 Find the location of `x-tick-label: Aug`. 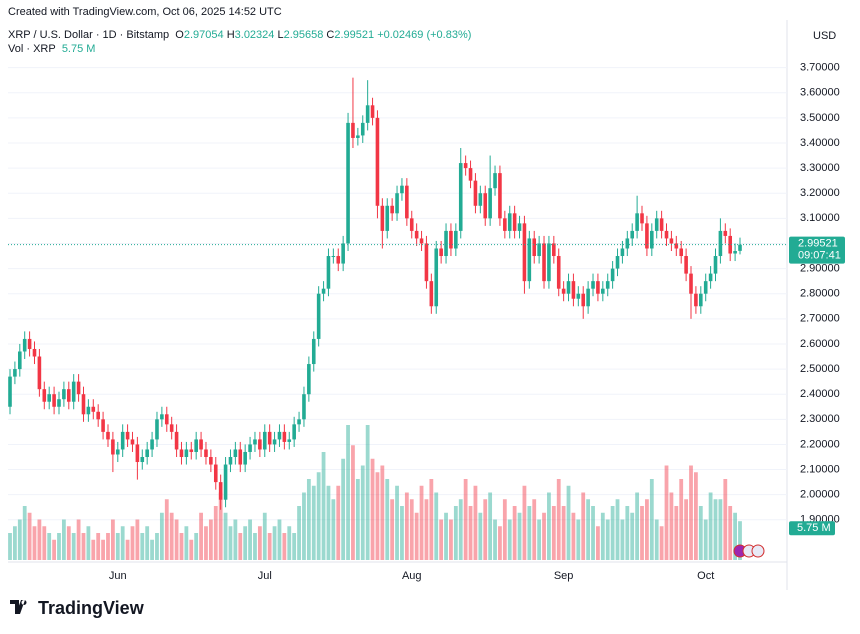

x-tick-label: Aug is located at coordinates (412, 576).